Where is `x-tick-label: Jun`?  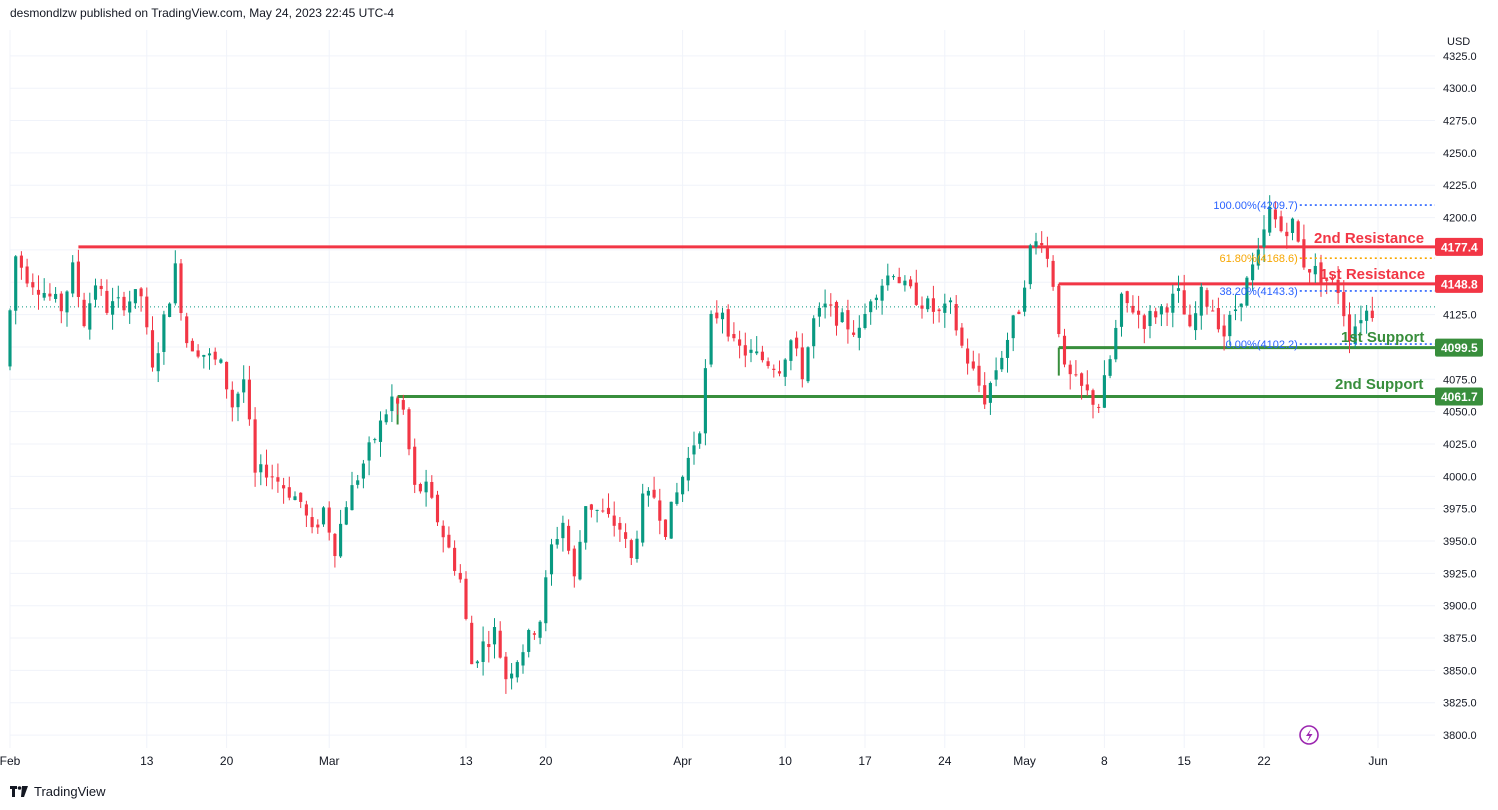
x-tick-label: Jun is located at coordinates (1377, 761).